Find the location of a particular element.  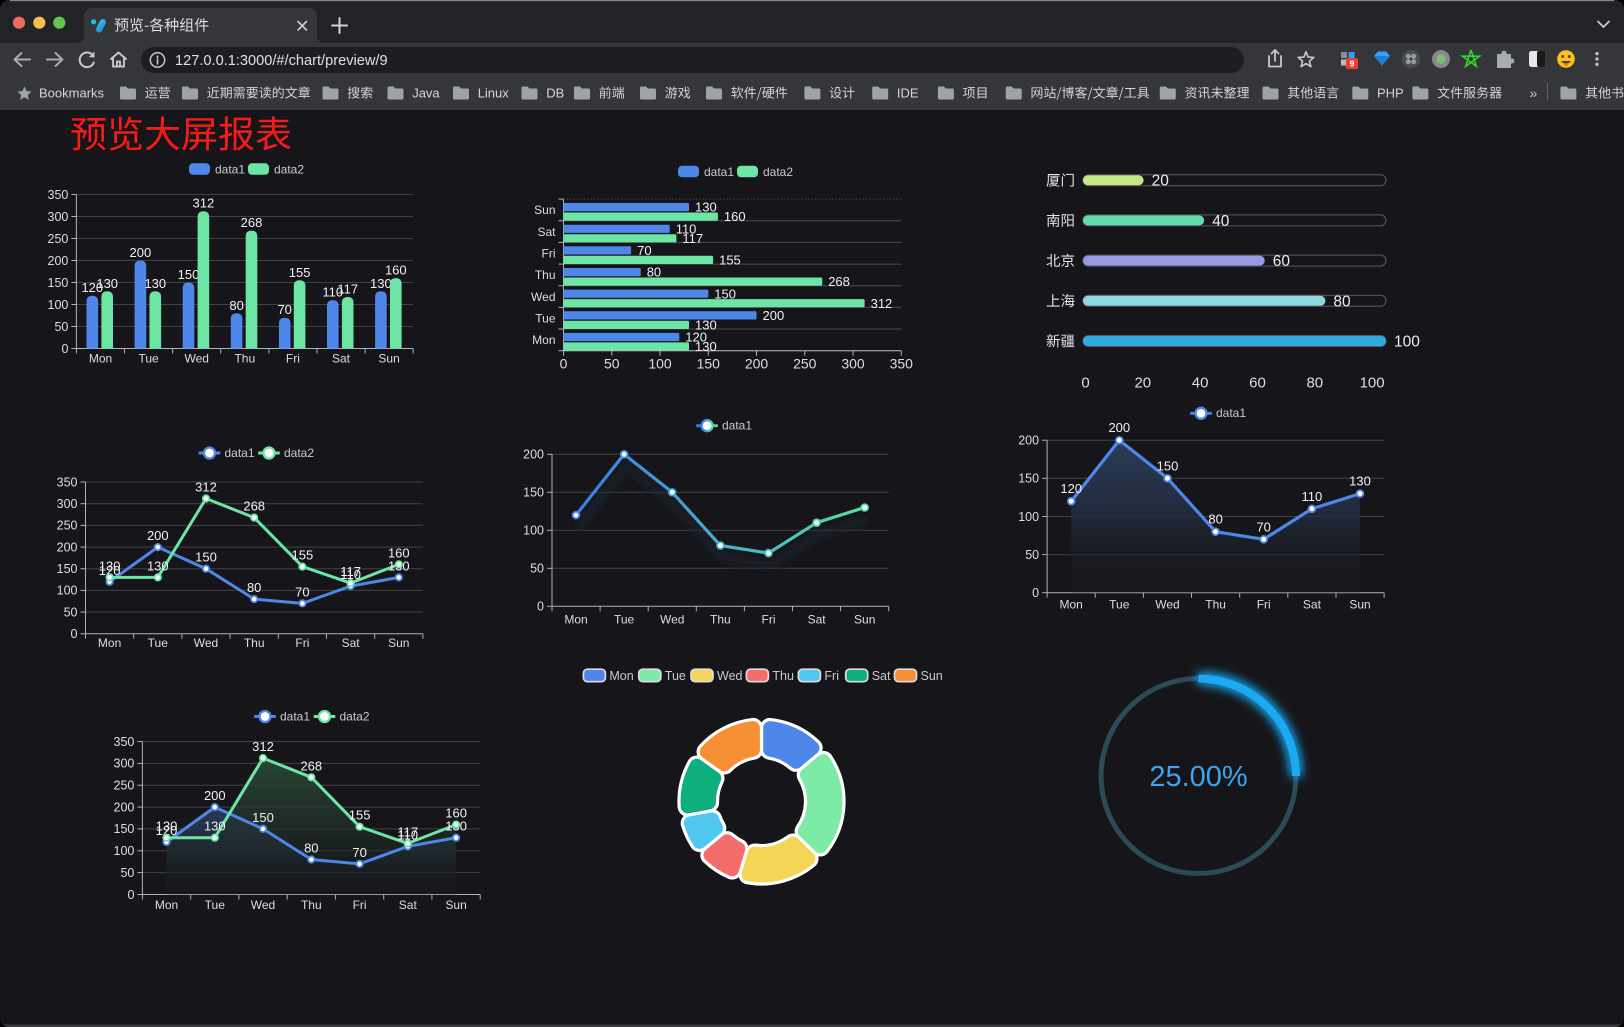

svg-text: 110 is located at coordinates (332, 292).